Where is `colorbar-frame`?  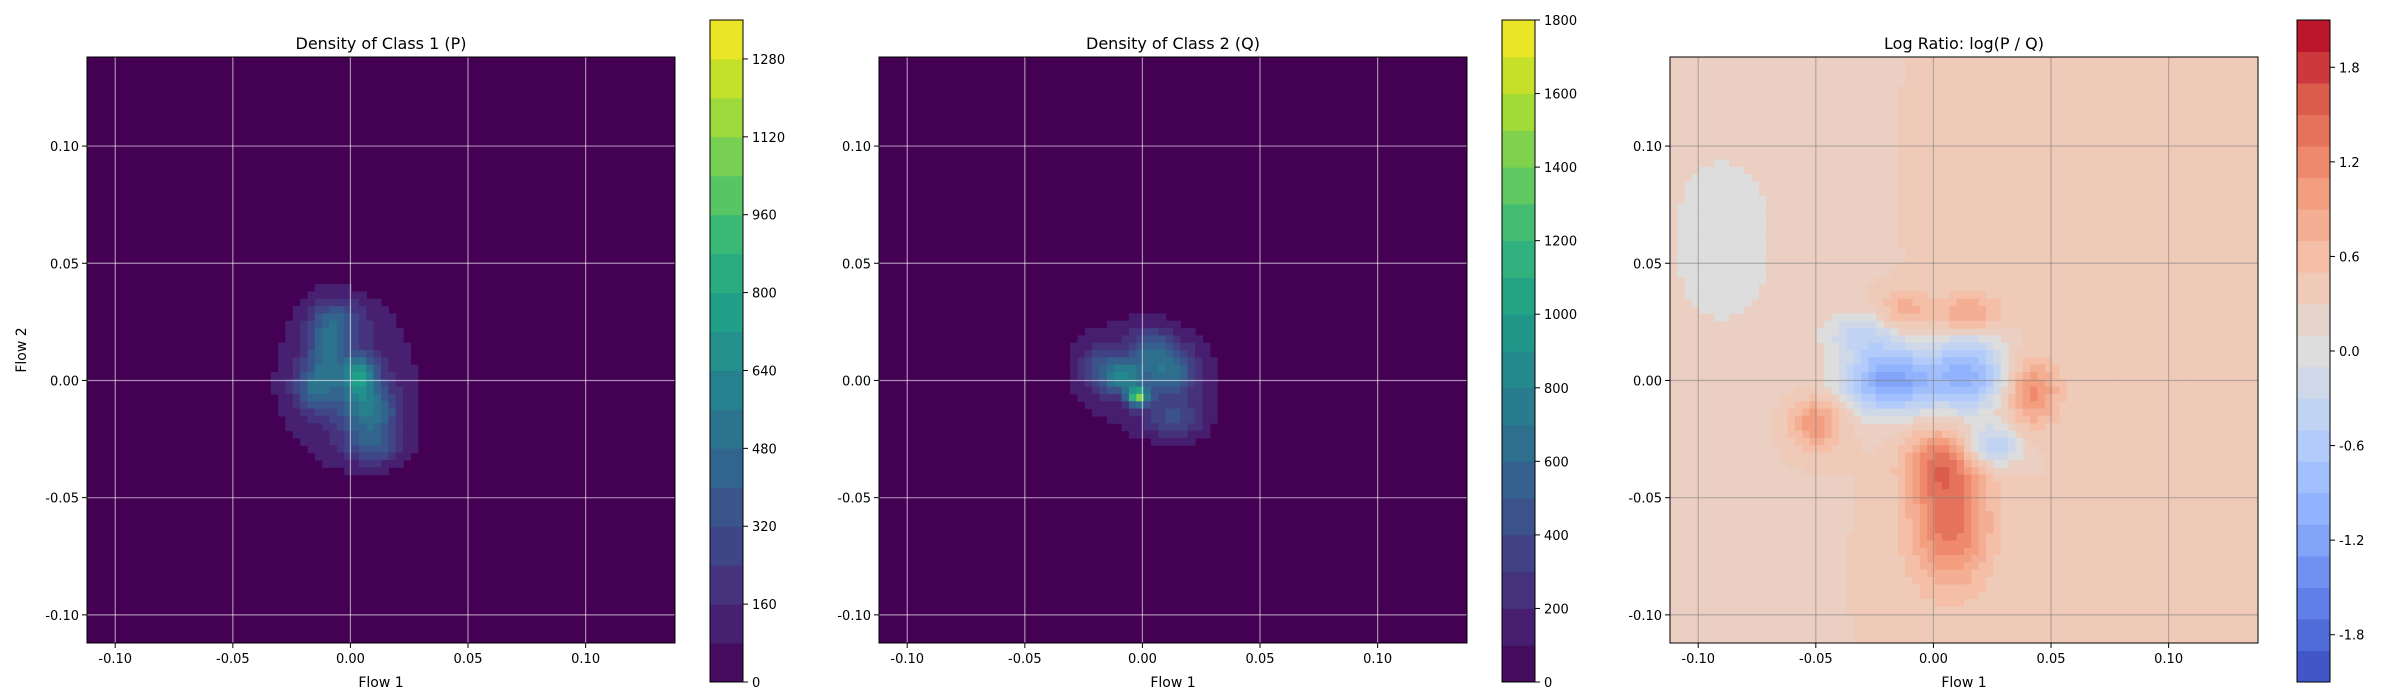
colorbar-frame is located at coordinates (1518, 351).